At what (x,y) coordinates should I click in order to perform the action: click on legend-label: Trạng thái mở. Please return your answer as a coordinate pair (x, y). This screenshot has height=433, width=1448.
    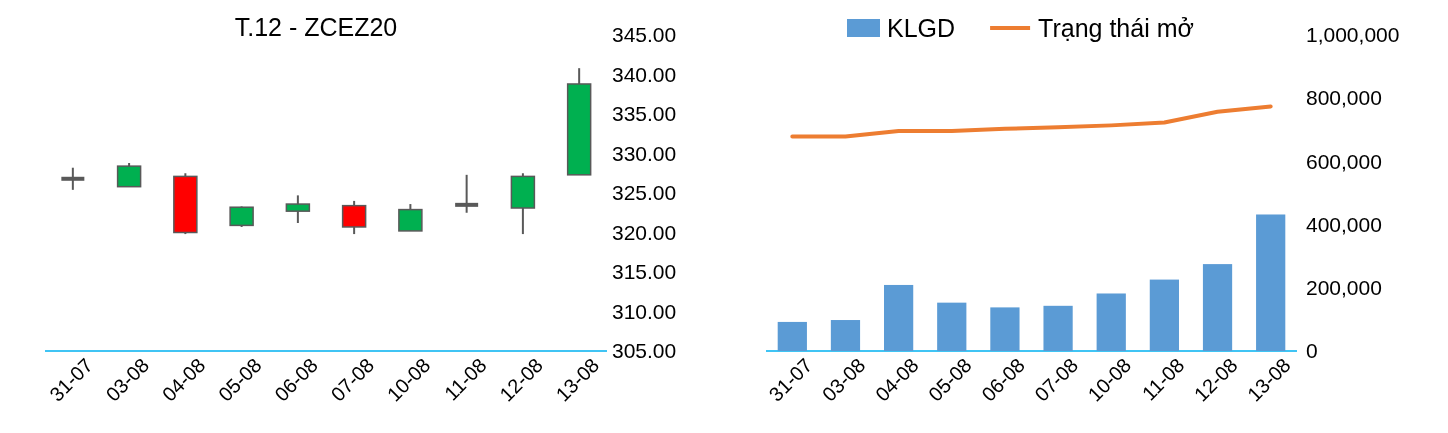
    Looking at the image, I should click on (1116, 28).